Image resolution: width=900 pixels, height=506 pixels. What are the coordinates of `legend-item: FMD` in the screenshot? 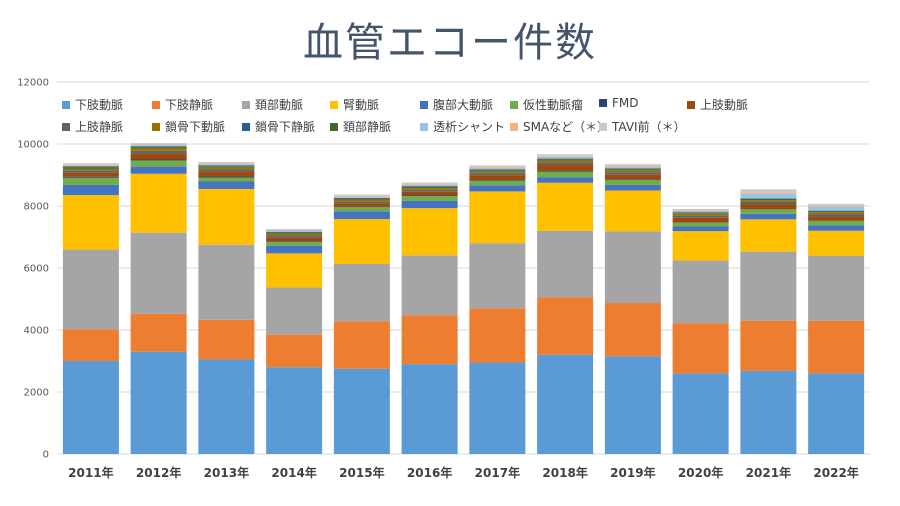 It's located at (619, 103).